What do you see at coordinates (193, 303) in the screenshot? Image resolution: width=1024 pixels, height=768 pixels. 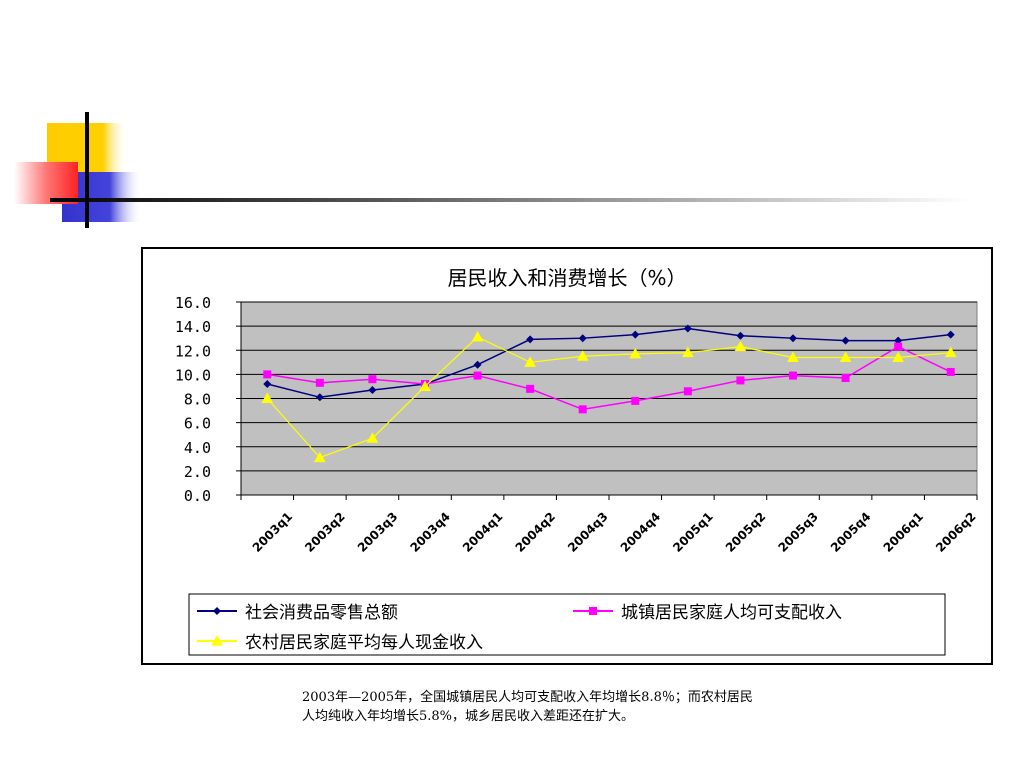 I see `y-tick-label: 16.0` at bounding box center [193, 303].